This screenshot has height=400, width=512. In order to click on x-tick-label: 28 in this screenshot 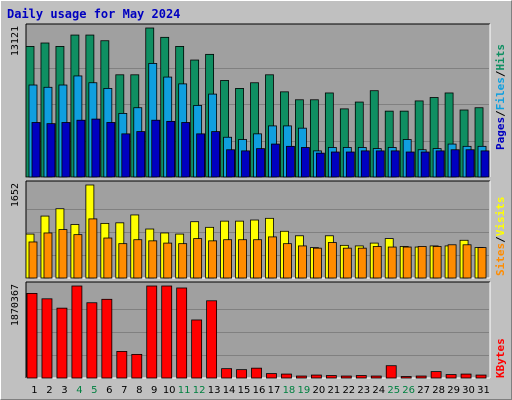, I will do `click(438, 390)`.